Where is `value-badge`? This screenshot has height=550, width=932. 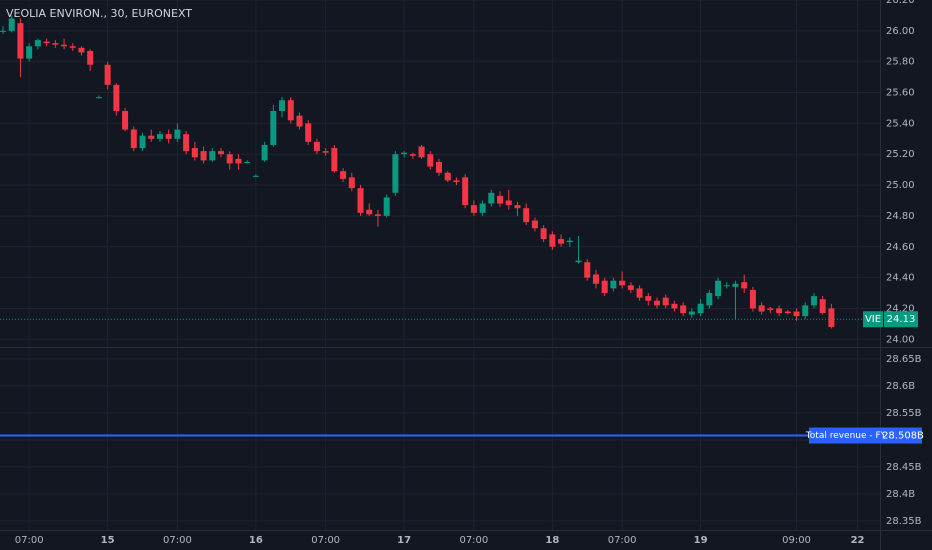 value-badge is located at coordinates (903, 435).